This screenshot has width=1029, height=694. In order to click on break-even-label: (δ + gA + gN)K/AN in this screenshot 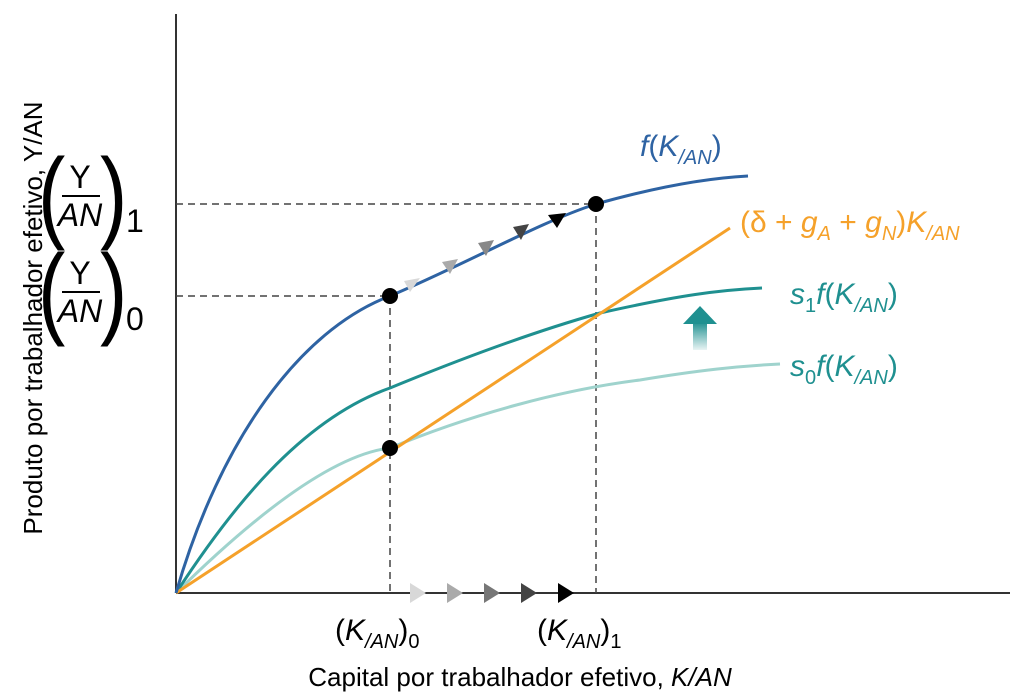, I will do `click(850, 225)`.